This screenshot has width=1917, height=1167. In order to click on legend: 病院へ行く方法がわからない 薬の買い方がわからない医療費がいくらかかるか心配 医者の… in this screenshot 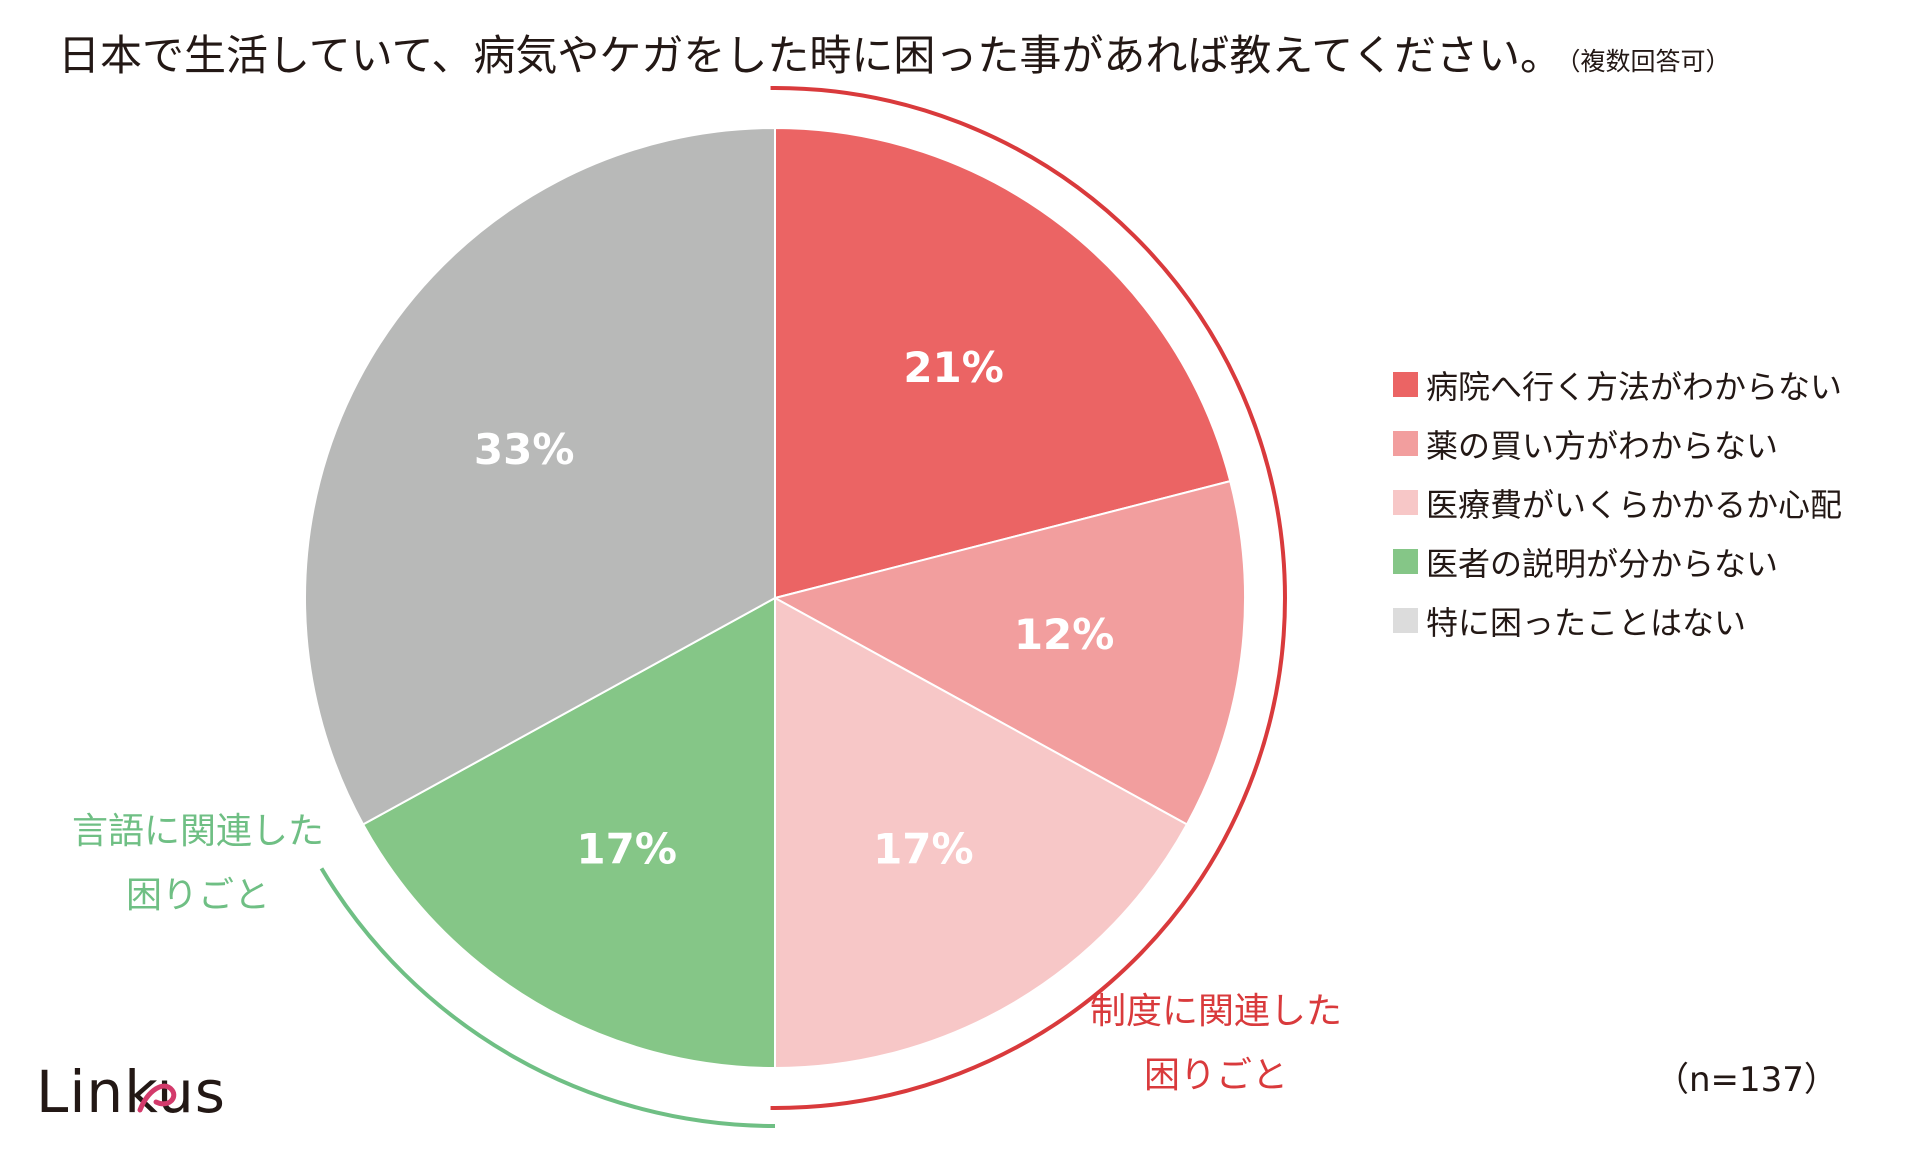, I will do `click(1617, 502)`.